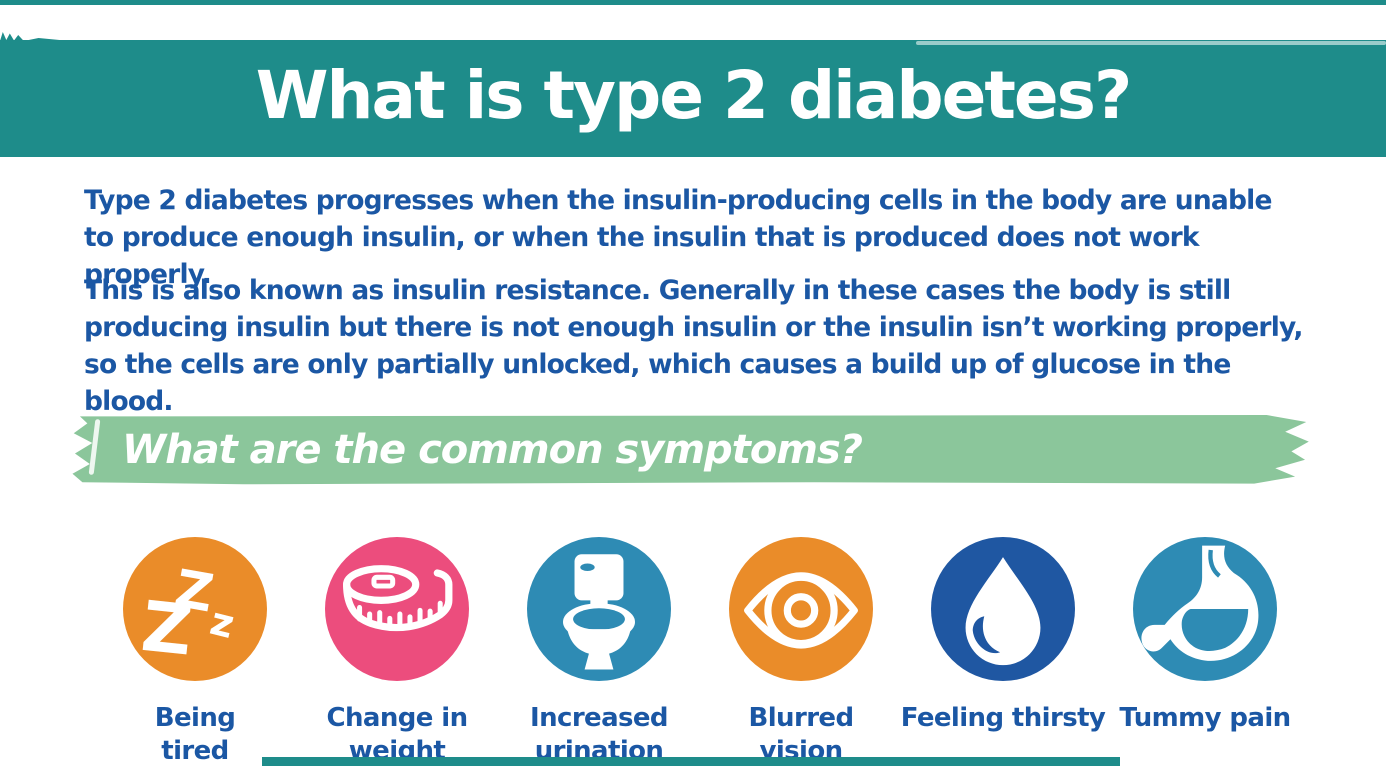 The height and width of the screenshot is (768, 1386). I want to click on water-drop-icon, so click(1003, 611).